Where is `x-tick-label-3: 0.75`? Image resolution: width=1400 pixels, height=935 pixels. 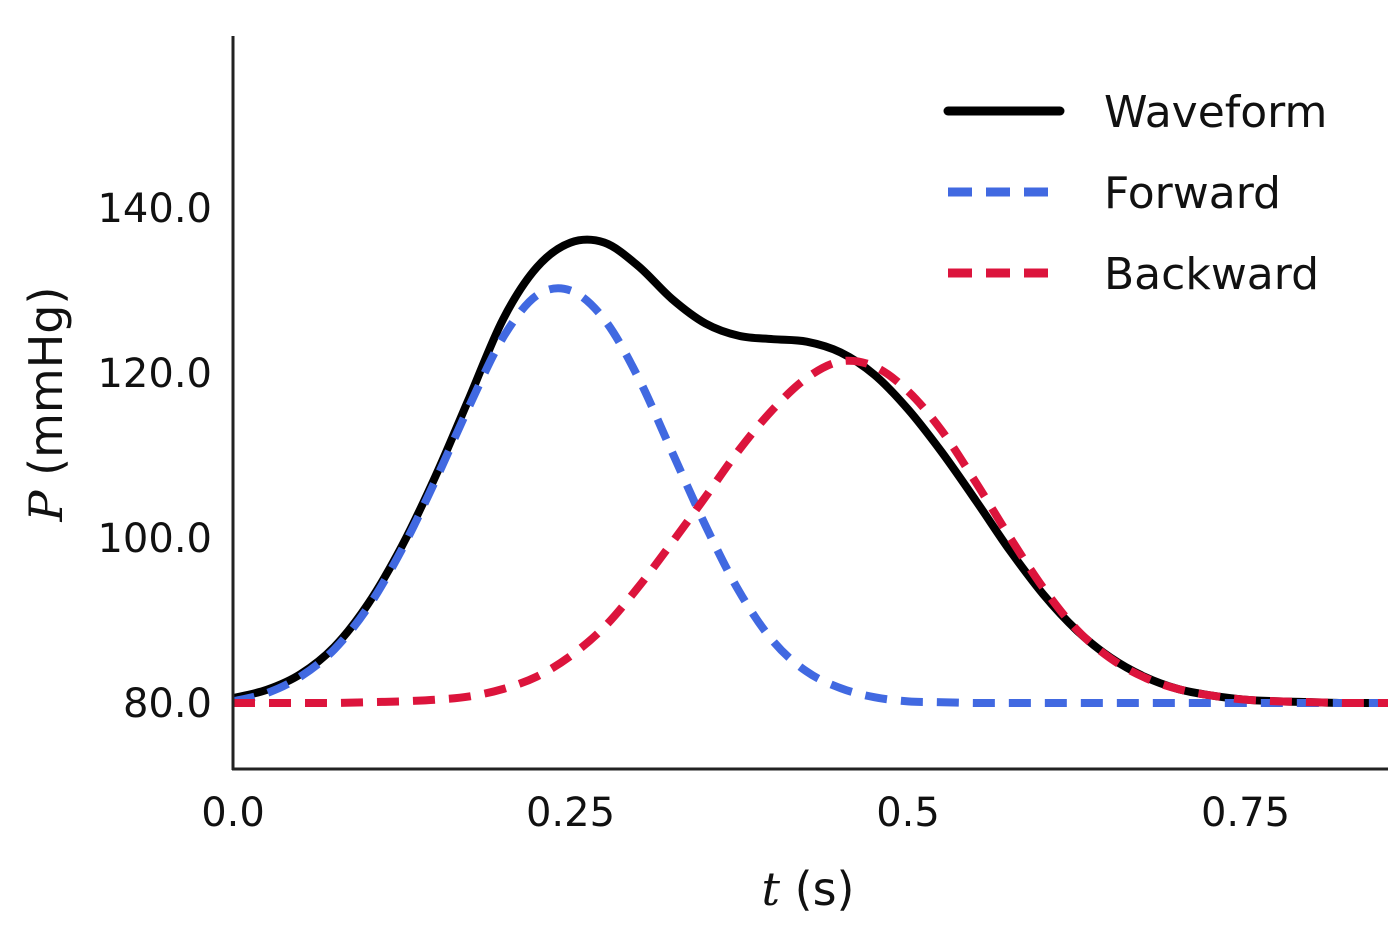
x-tick-label-3: 0.75 is located at coordinates (1245, 813).